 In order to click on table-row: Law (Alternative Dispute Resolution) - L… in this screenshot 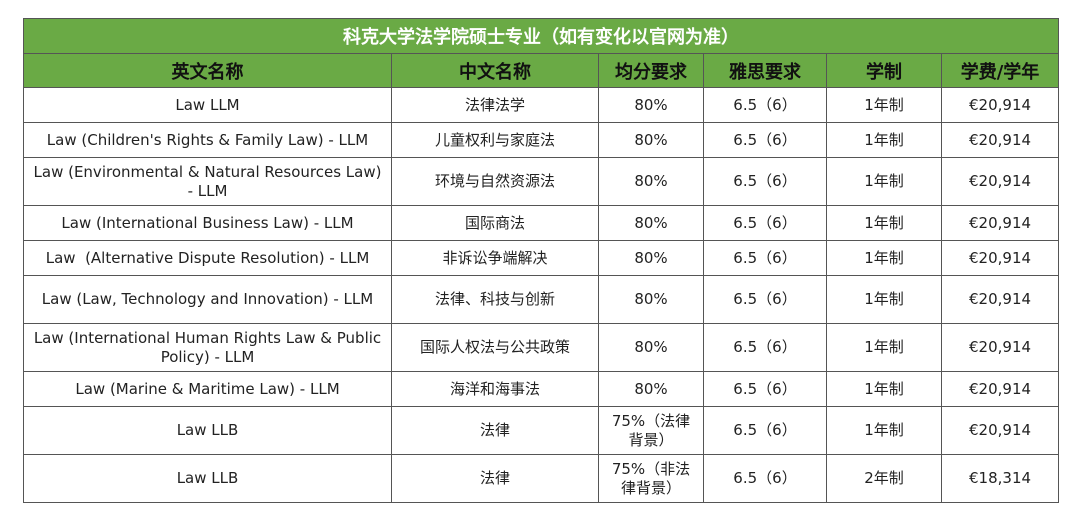, I will do `click(541, 258)`.